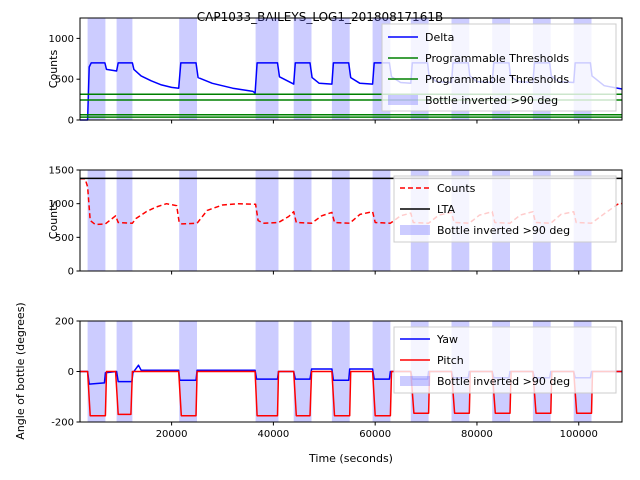 This screenshot has height=480, width=640. What do you see at coordinates (439, 37) in the screenshot?
I see `legend-delta-label: Delta` at bounding box center [439, 37].